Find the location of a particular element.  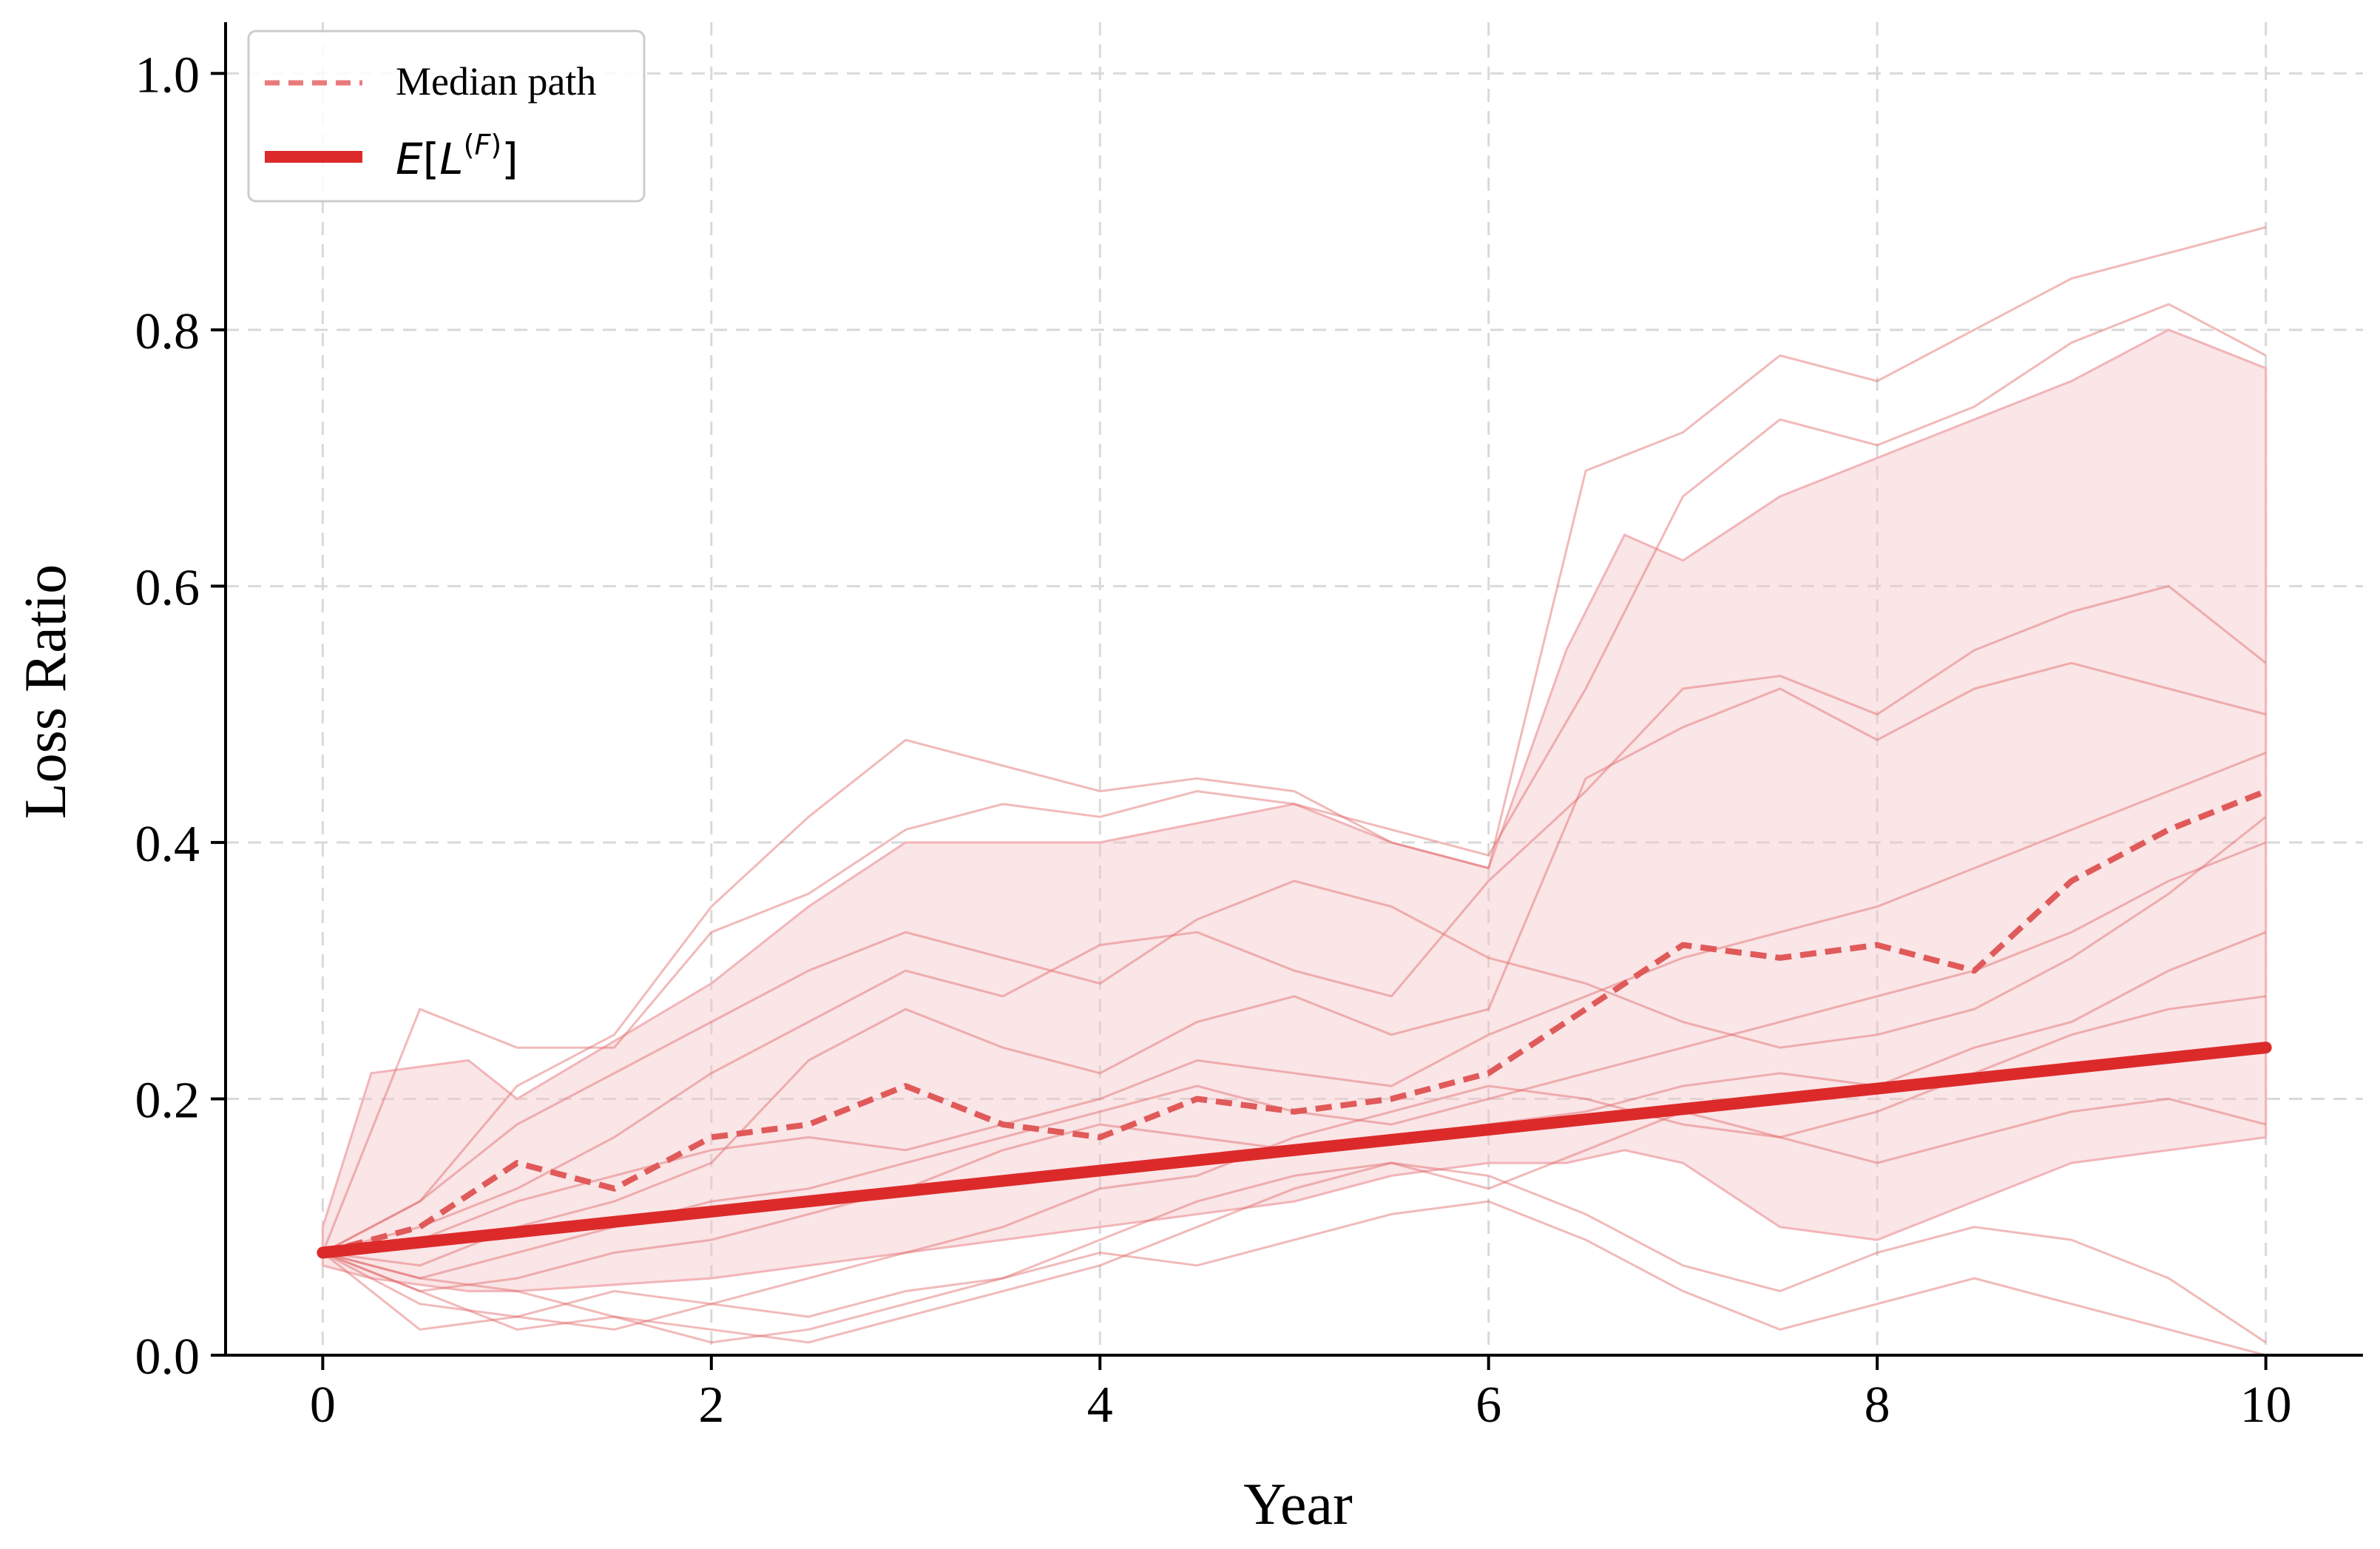

legend-label-median: Median path is located at coordinates (496, 82).